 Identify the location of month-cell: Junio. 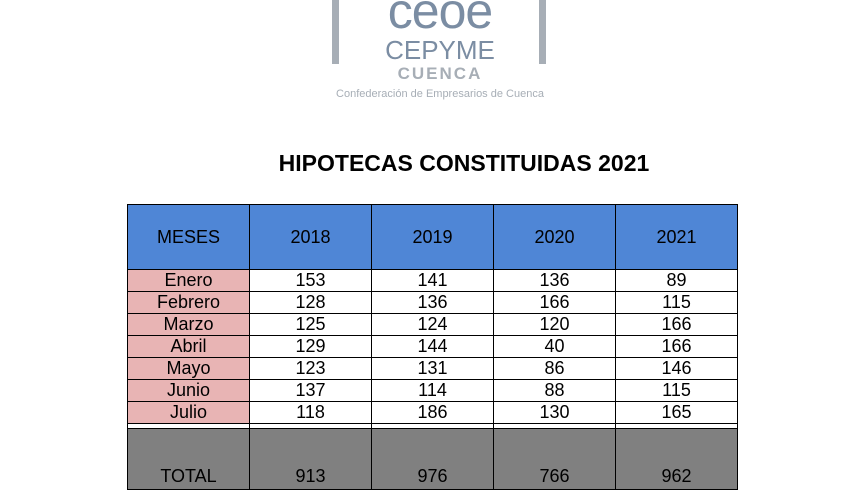
(188, 390).